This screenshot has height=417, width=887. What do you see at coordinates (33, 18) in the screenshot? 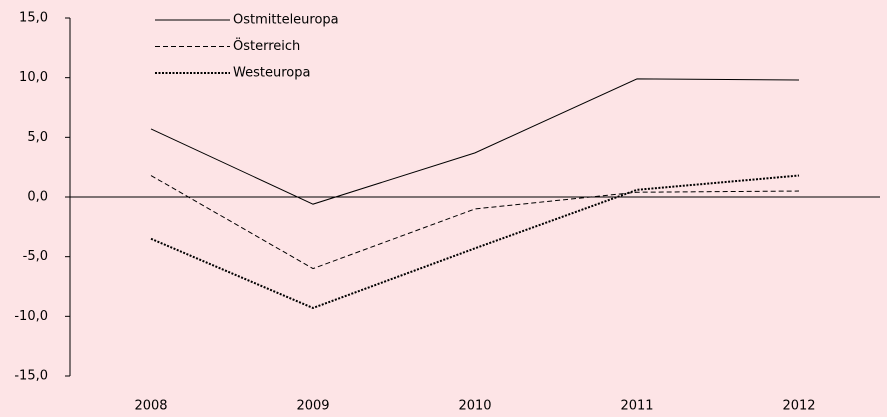
I see `y-tick-label: 15,0` at bounding box center [33, 18].